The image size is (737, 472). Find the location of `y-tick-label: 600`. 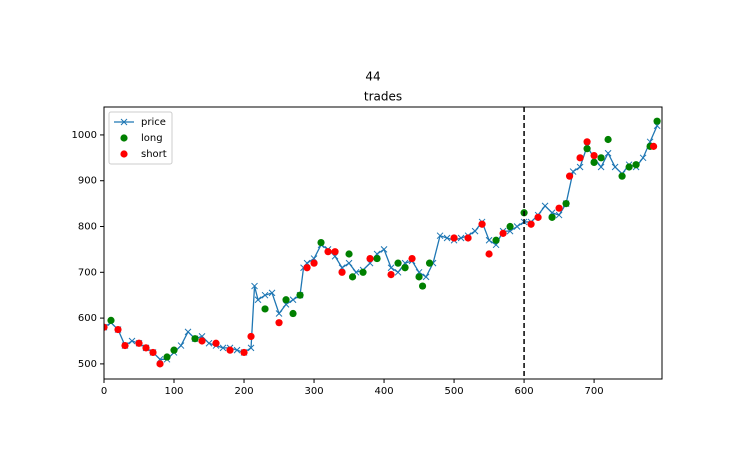

y-tick-label: 600 is located at coordinates (87, 318).